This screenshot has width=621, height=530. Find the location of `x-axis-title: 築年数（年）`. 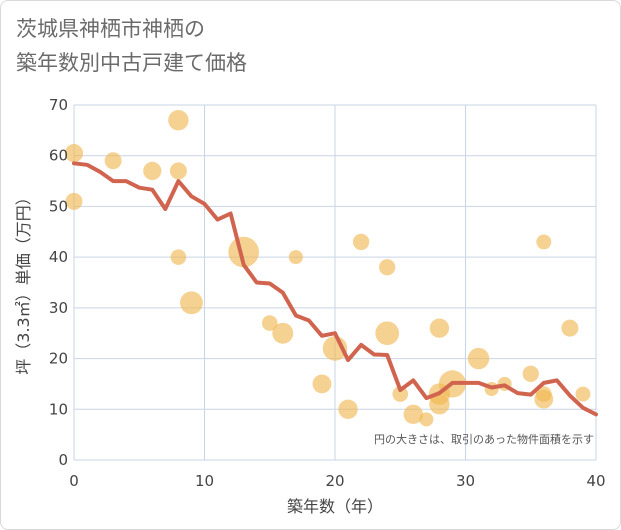

x-axis-title: 築年数（年） is located at coordinates (335, 506).